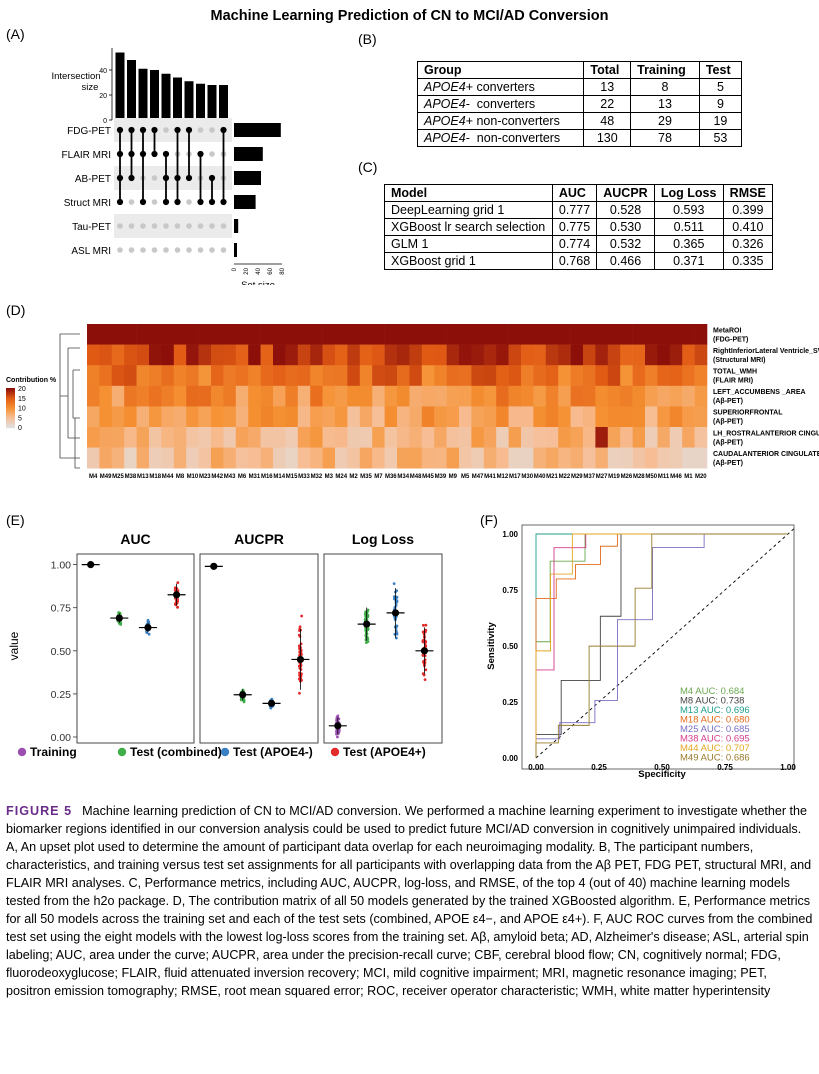 This screenshot has width=819, height=1074. What do you see at coordinates (317, 477) in the screenshot?
I see `heatmap-col-label: M32` at bounding box center [317, 477].